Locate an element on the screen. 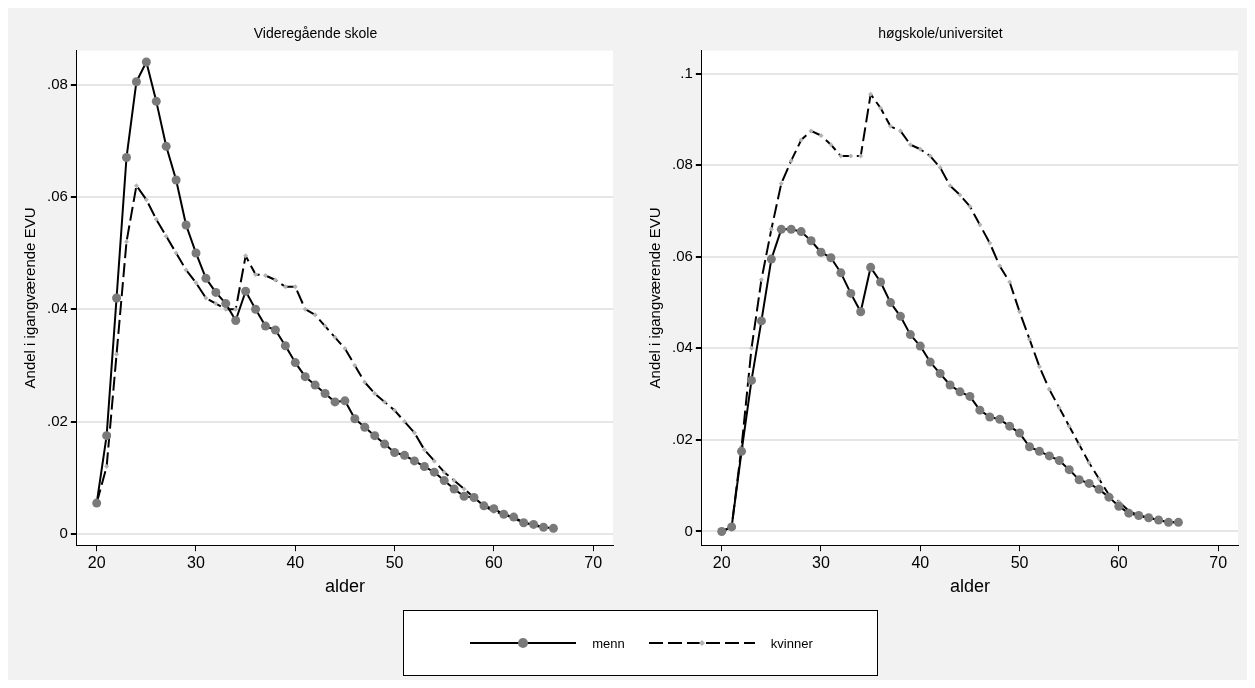 This screenshot has height=688, width=1255. chart-title: høgskole/universitet is located at coordinates (940, 33).